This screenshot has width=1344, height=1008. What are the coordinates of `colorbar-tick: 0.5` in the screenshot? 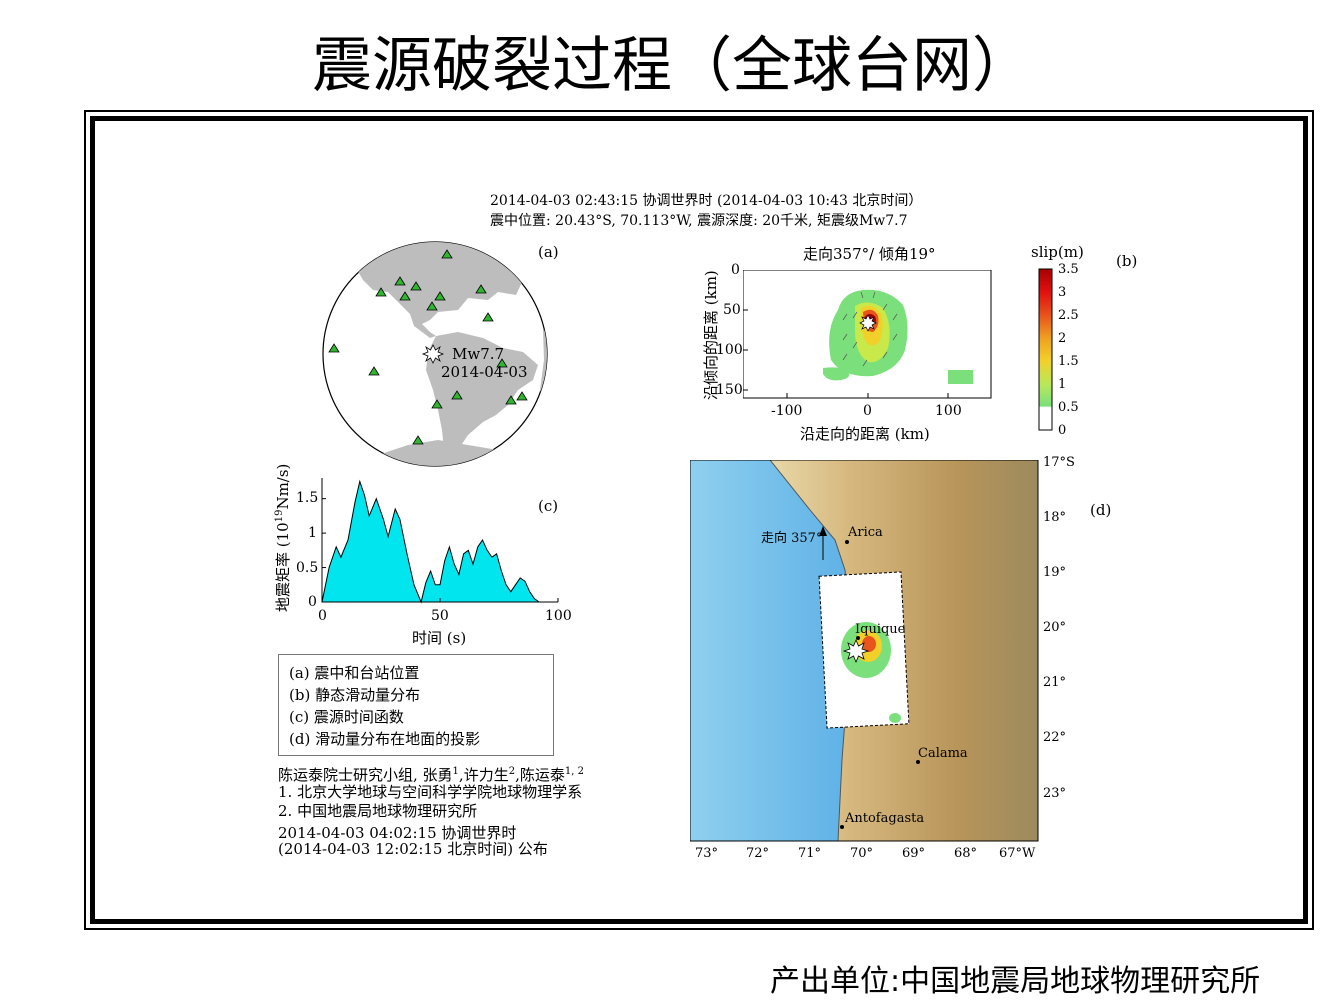 It's located at (1068, 407).